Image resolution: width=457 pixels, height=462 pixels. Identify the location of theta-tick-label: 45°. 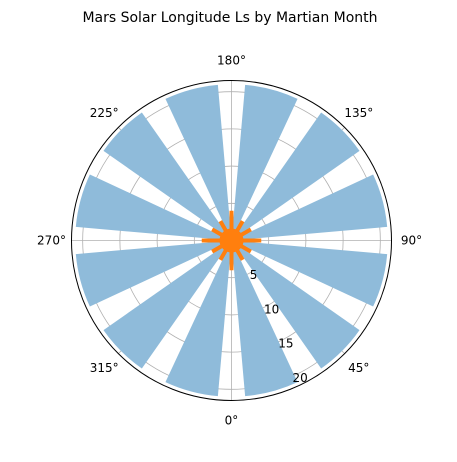
(358, 368).